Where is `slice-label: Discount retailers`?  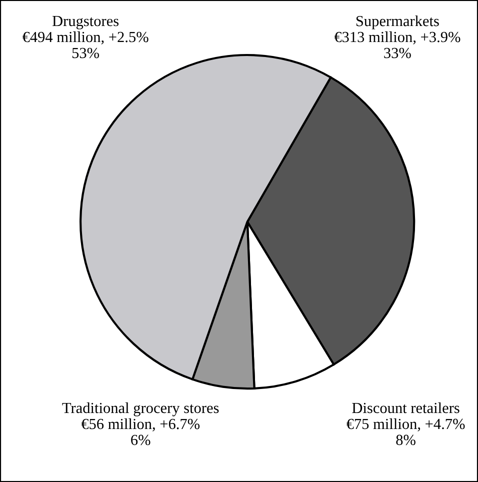 slice-label: Discount retailers is located at coordinates (406, 408).